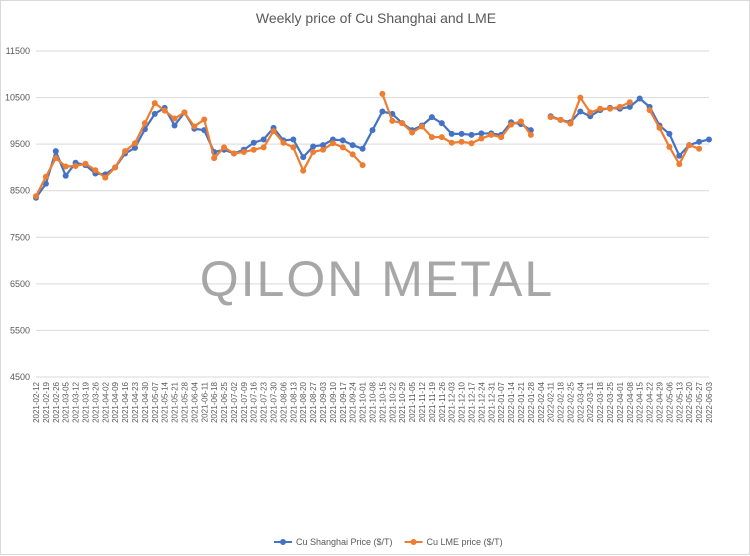 Image resolution: width=750 pixels, height=556 pixels. I want to click on legend-label: Cu LME price ($/T), so click(465, 542).